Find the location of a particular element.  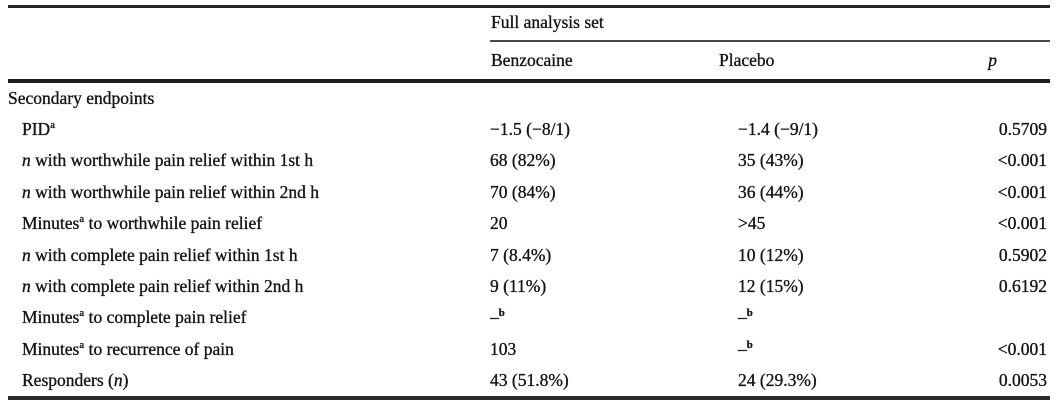

table-row: PIDa −1.5 (−8/1) −1.4 (−9/1) 0.5709 is located at coordinates (529, 129).